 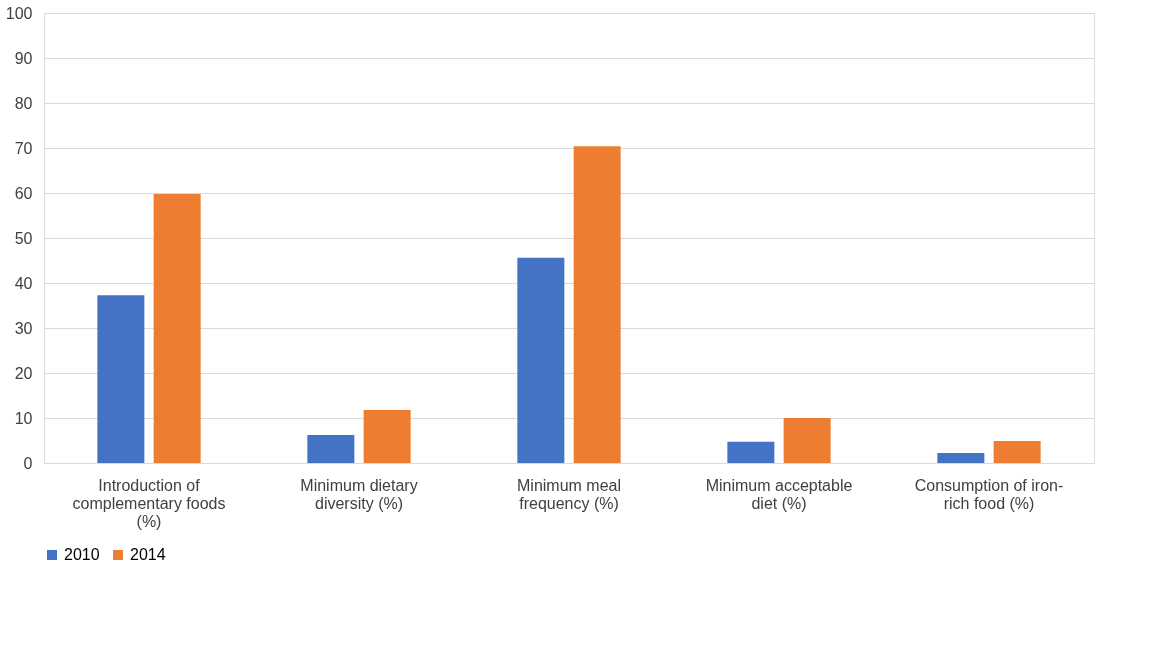 I want to click on y-tick-label: 90, so click(x=23, y=58).